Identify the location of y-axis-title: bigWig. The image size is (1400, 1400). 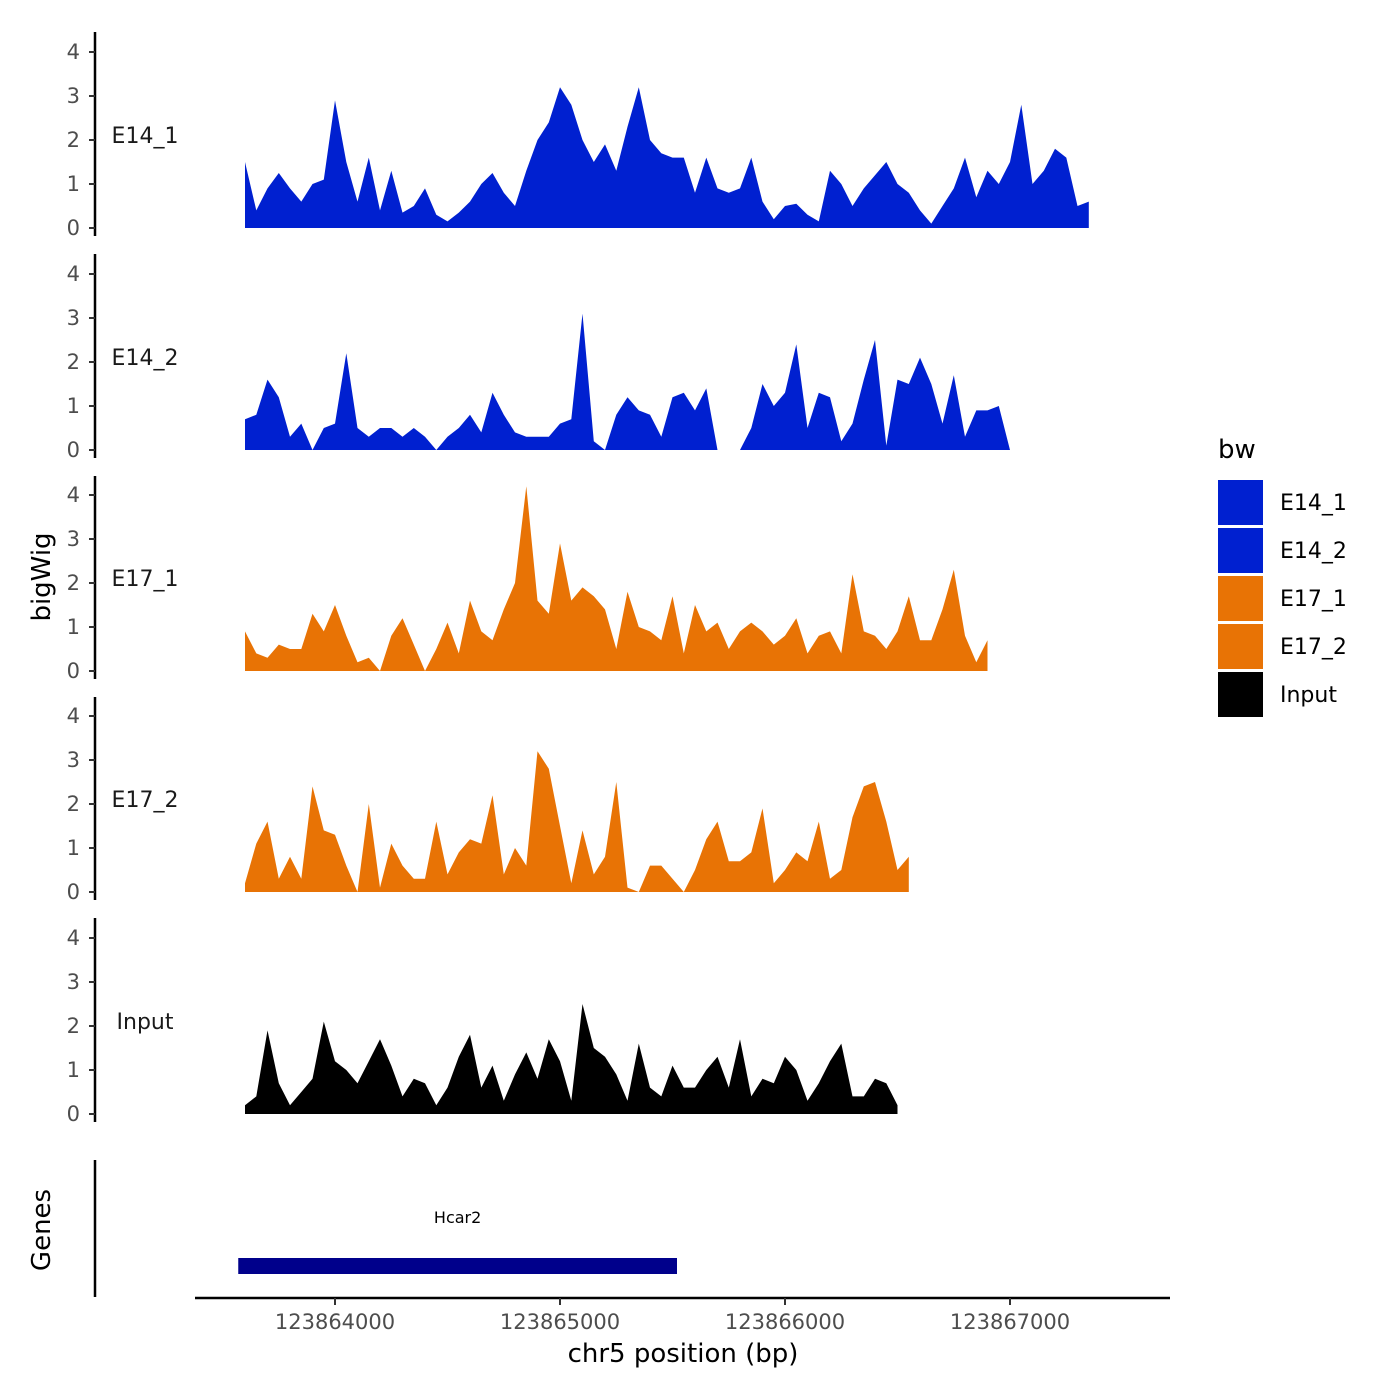
(42, 576).